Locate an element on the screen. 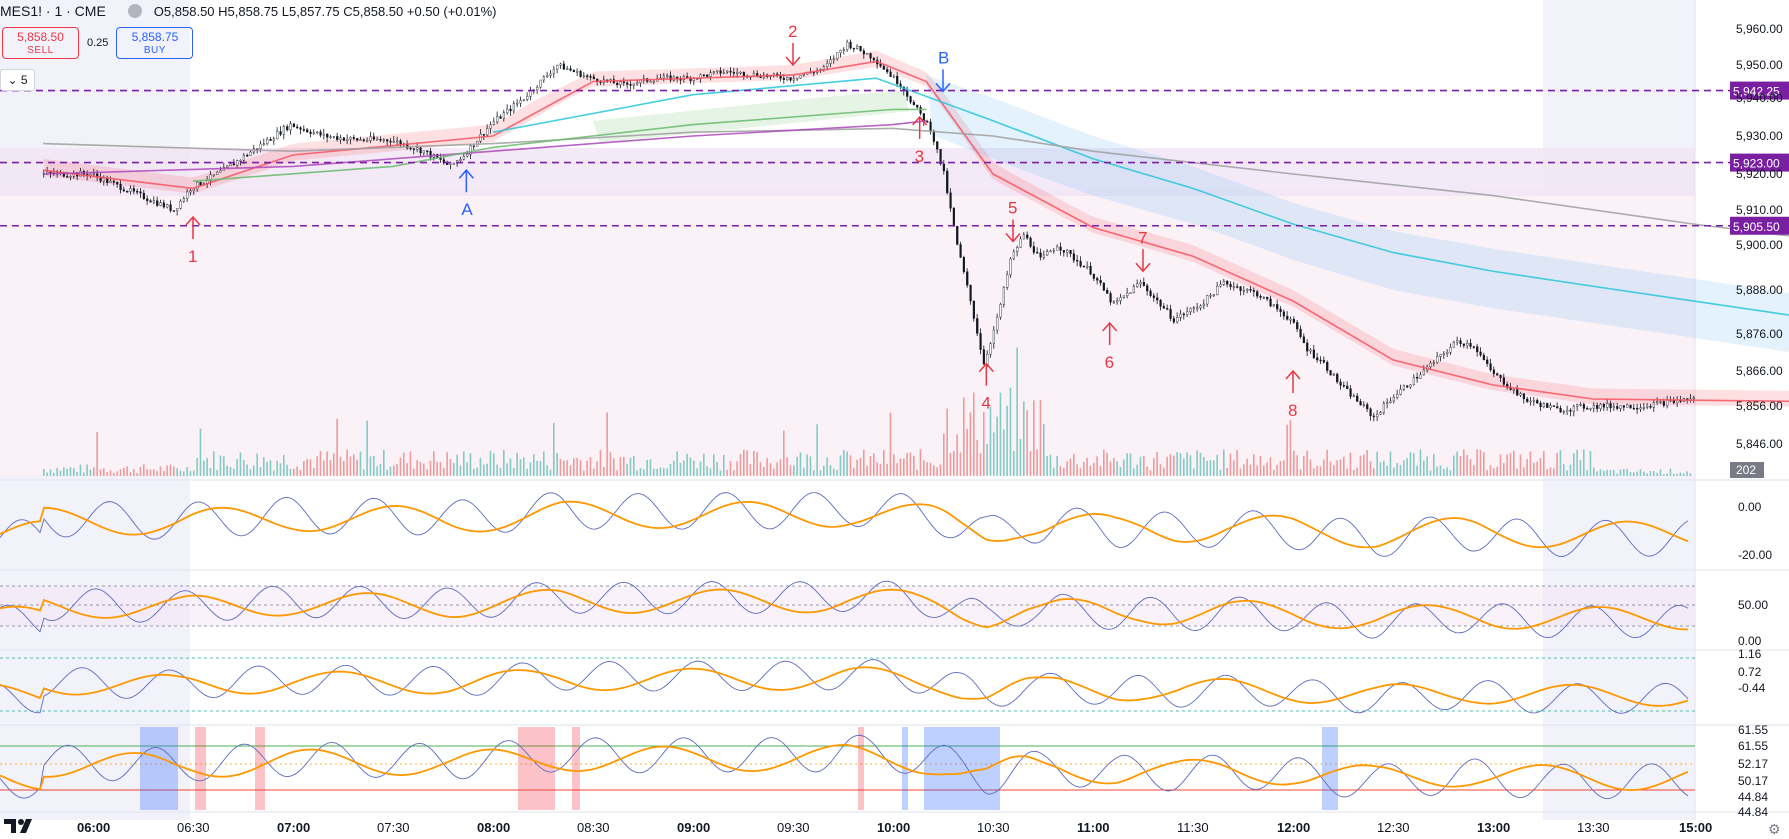 The width and height of the screenshot is (1789, 839). time-tick-label: 09:30 is located at coordinates (793, 827).